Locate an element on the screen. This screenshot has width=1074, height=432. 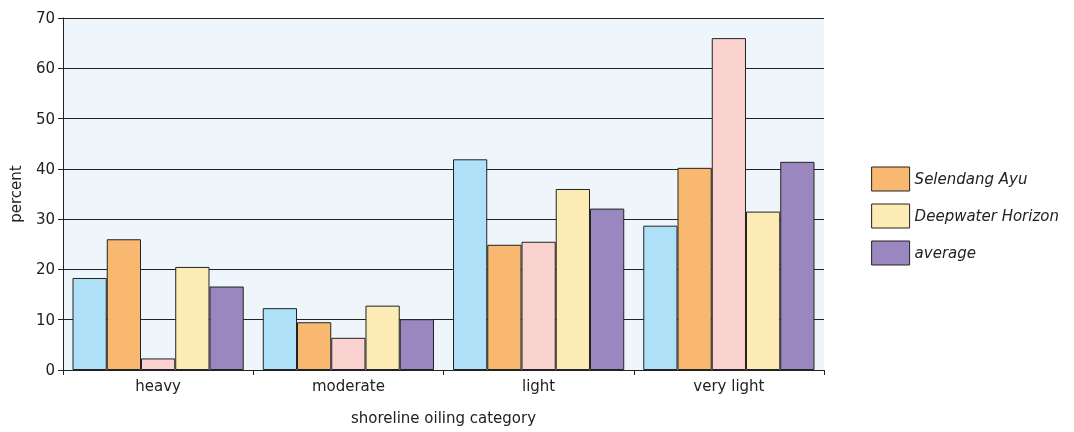
x-tick-label: light is located at coordinates (539, 385).